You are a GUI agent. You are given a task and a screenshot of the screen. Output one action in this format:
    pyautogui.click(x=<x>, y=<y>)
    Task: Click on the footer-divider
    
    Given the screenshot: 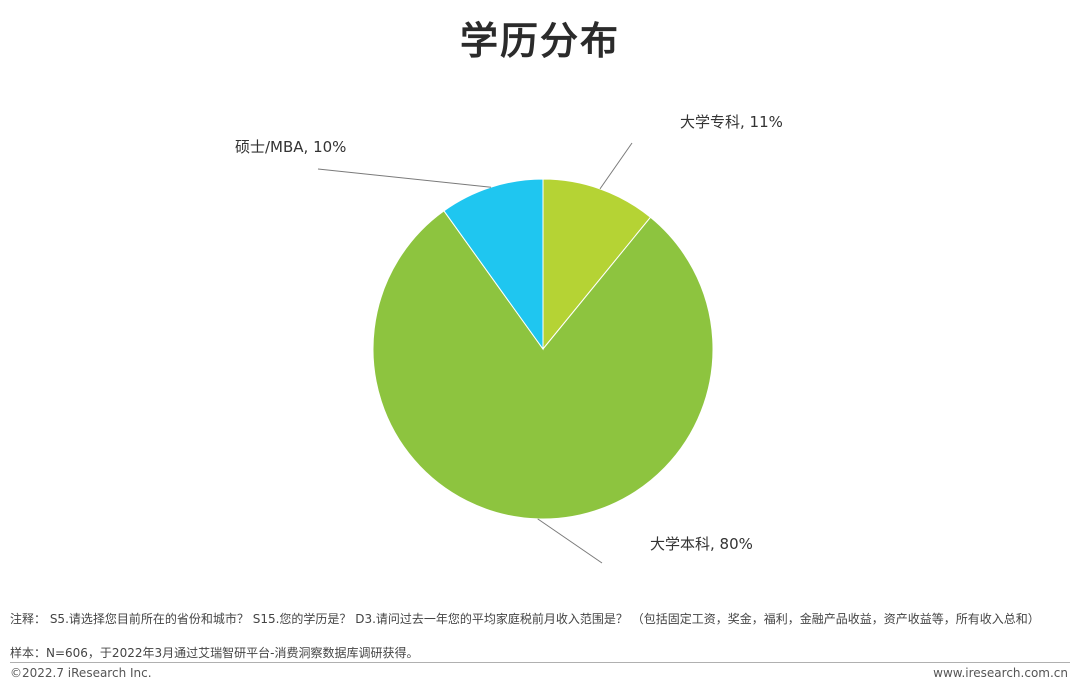 What is the action you would take?
    pyautogui.click(x=540, y=662)
    